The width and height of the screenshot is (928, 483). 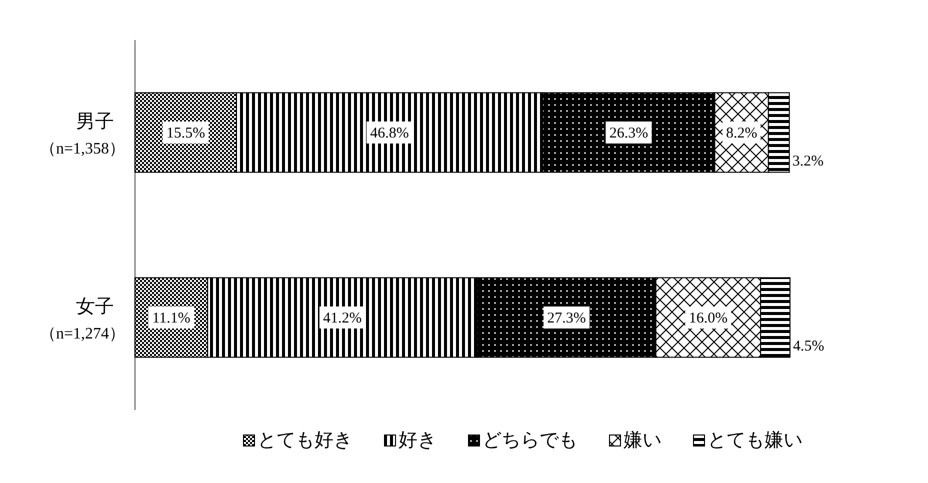 What do you see at coordinates (643, 440) in the screenshot?
I see `legend-label: 嫌い` at bounding box center [643, 440].